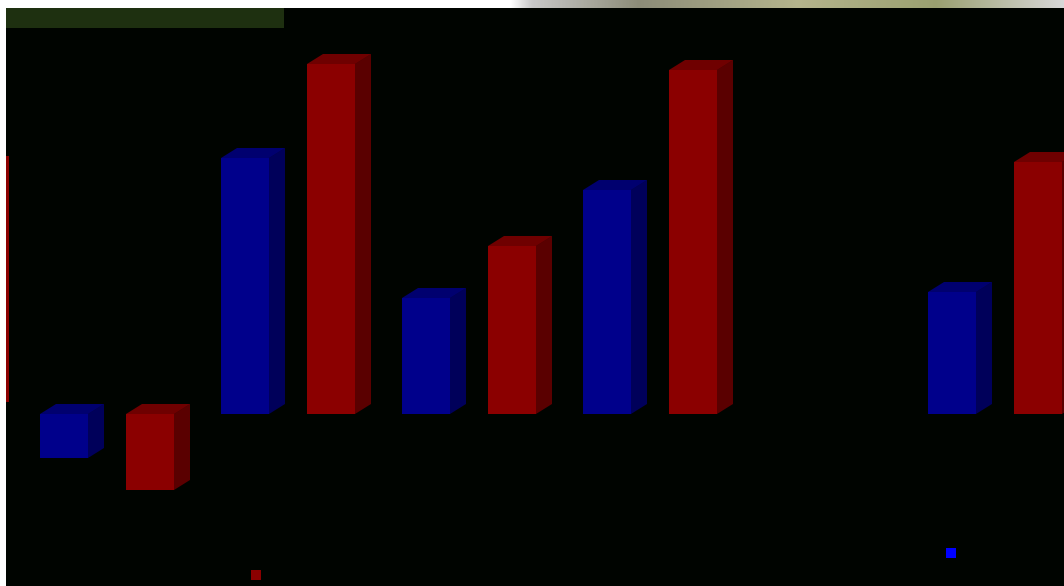 This screenshot has width=1064, height=586. What do you see at coordinates (532, 4) in the screenshot?
I see `window-top-strip` at bounding box center [532, 4].